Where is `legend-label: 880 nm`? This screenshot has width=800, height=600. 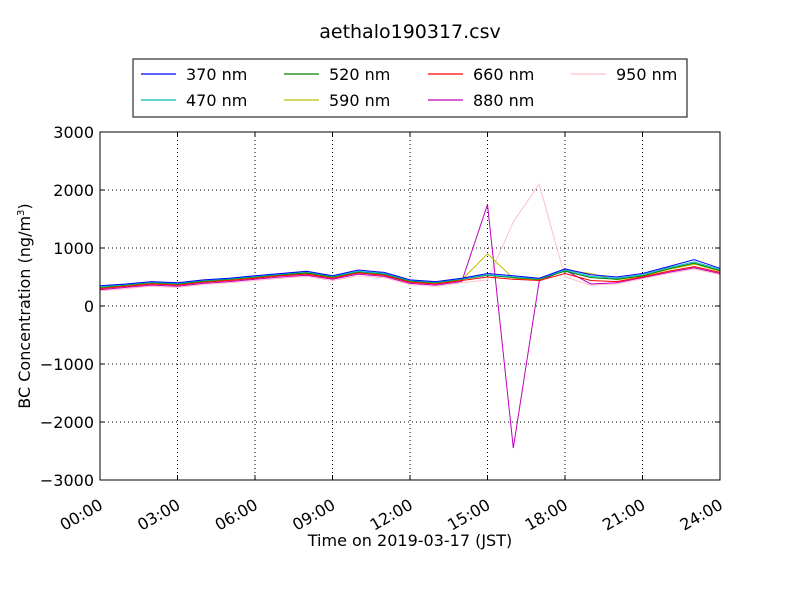
legend-label: 880 nm is located at coordinates (503, 100).